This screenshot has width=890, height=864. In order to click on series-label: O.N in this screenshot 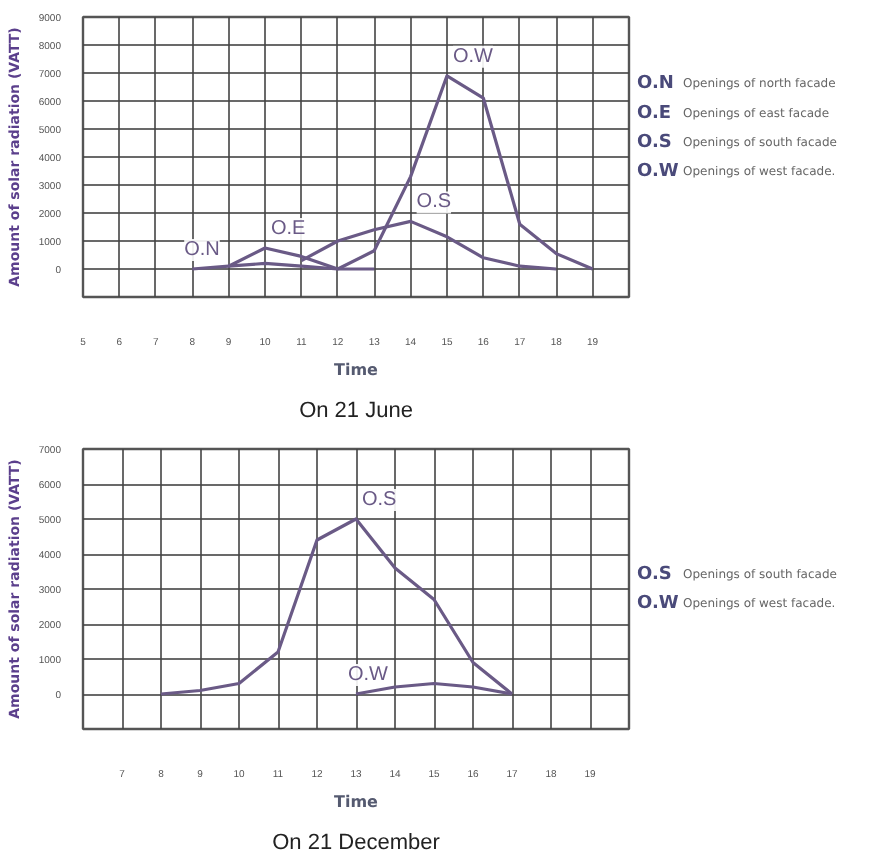, I will do `click(202, 250)`.